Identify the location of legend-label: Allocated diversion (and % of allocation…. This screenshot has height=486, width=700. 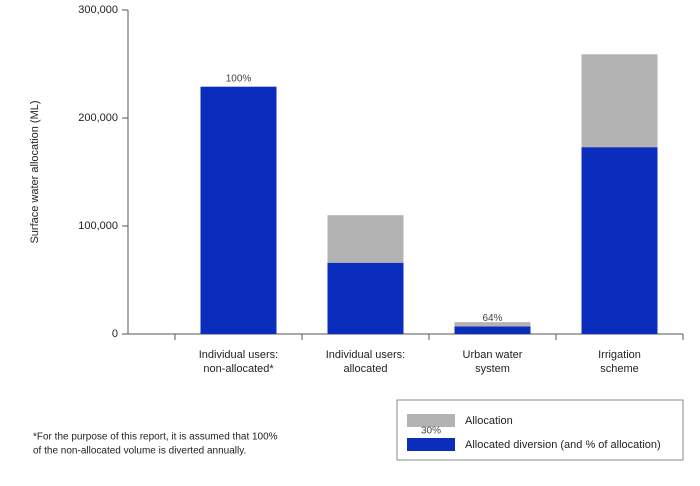
(563, 445).